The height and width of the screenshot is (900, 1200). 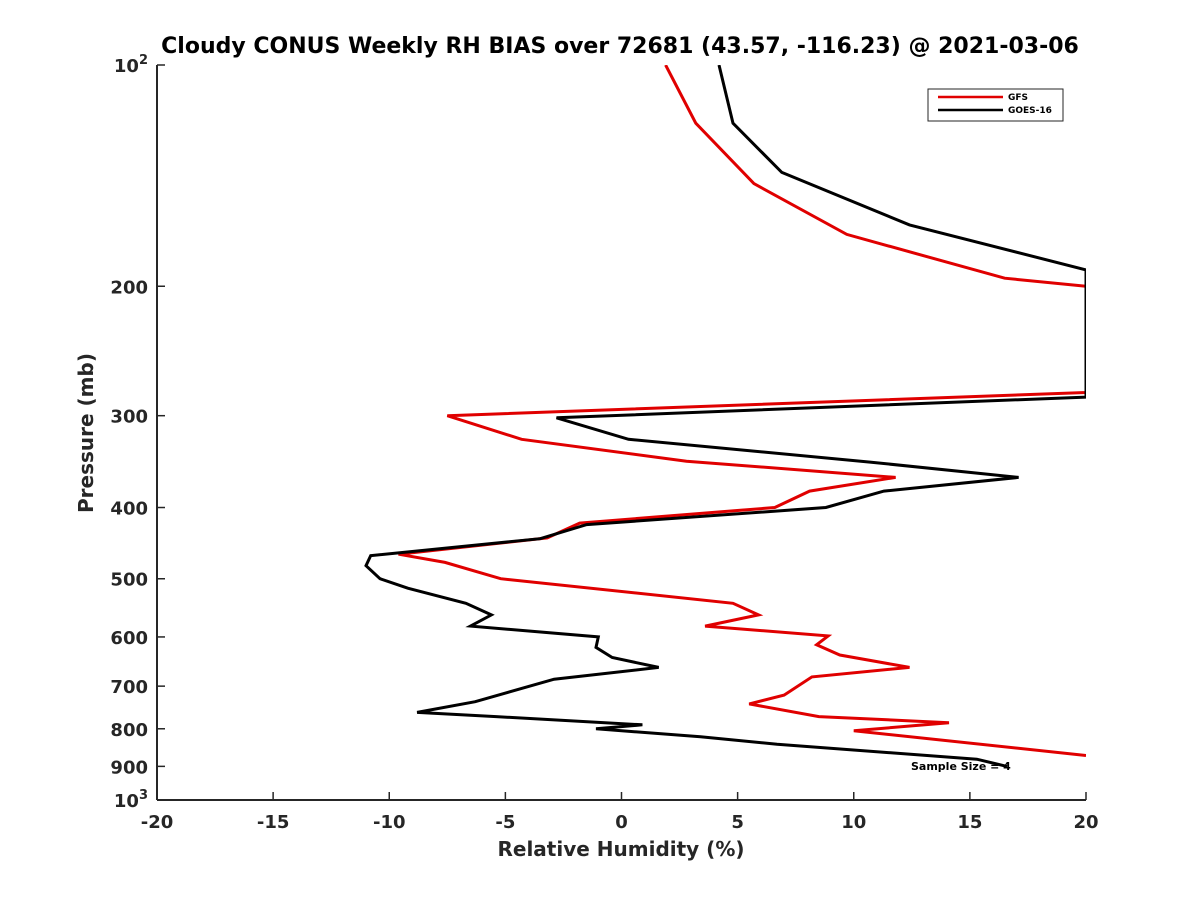 What do you see at coordinates (129, 687) in the screenshot?
I see `y-tick-label: 700` at bounding box center [129, 687].